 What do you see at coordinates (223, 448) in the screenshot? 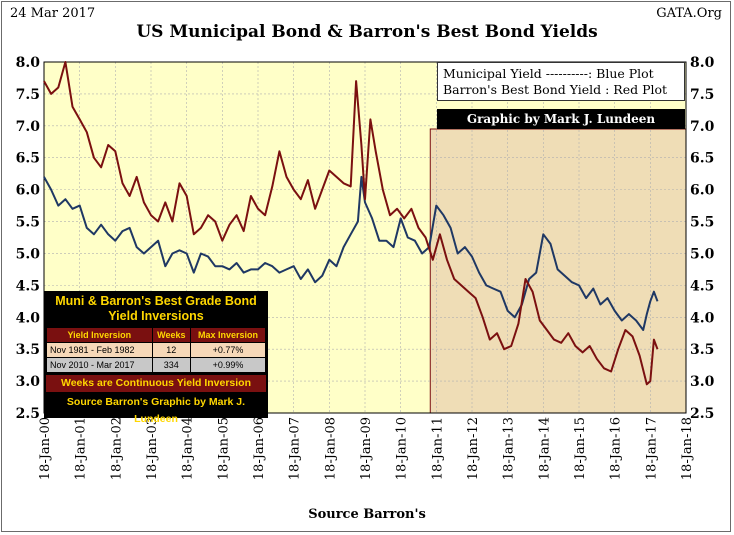
I see `x-tick-label: 18-Jan-05` at bounding box center [223, 448].